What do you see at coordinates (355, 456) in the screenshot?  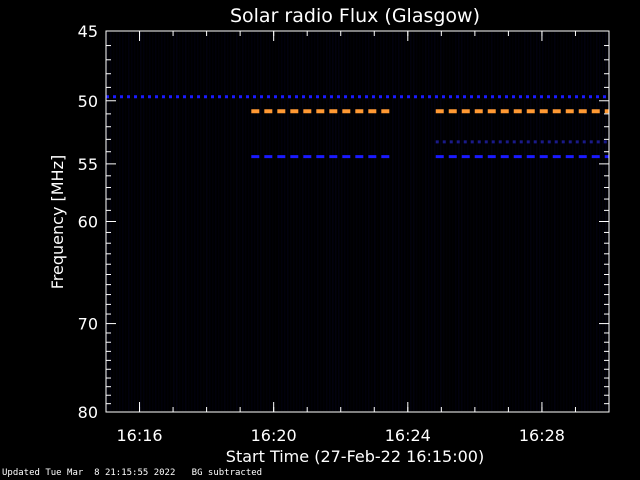 I see `x-axis-label: Start Time (27-Feb-22 16:15:00)` at bounding box center [355, 456].